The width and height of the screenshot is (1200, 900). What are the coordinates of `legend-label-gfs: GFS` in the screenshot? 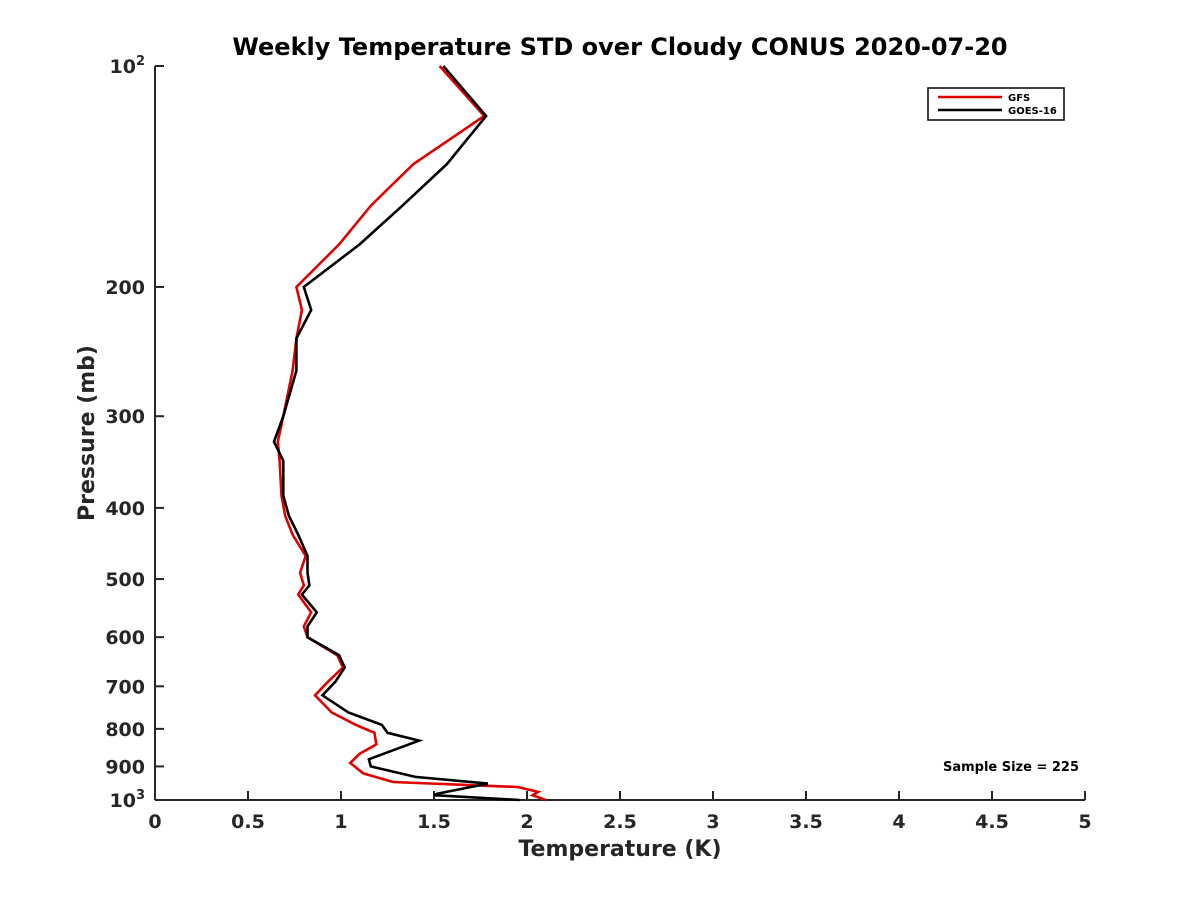 It's located at (1019, 98).